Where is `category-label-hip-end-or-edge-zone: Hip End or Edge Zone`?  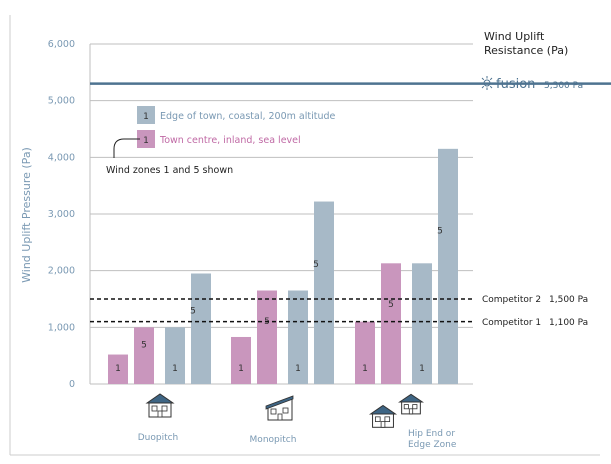 category-label-hip-end-or-edge-zone: Hip End or Edge Zone is located at coordinates (432, 439).